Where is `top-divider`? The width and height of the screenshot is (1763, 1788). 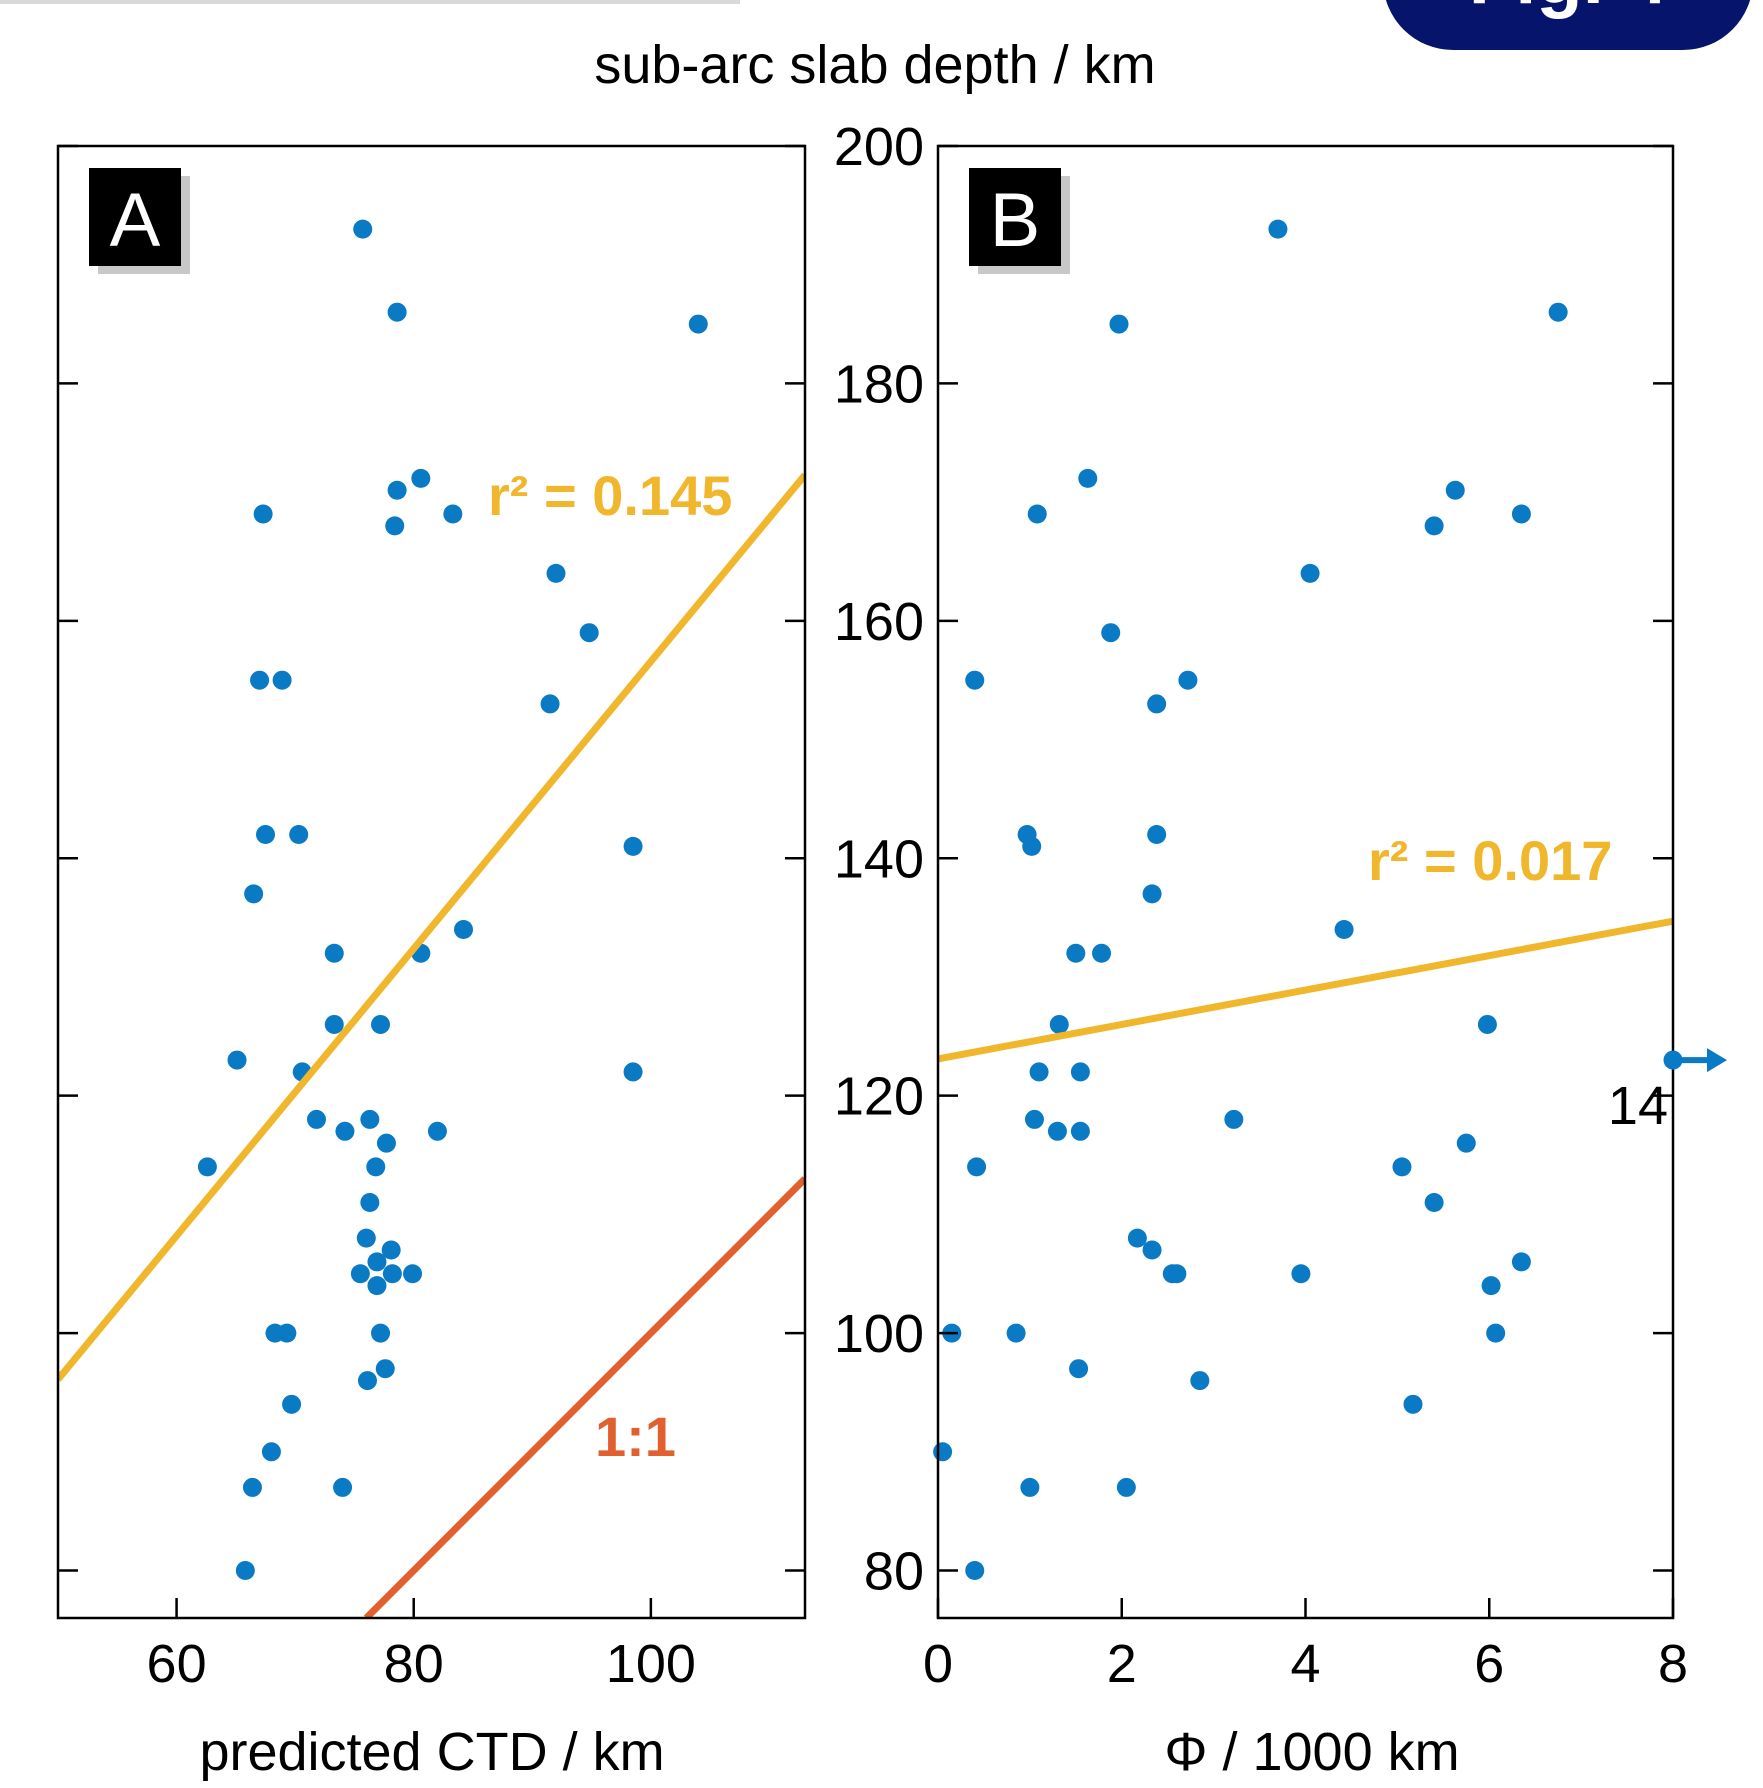 top-divider is located at coordinates (370, 2).